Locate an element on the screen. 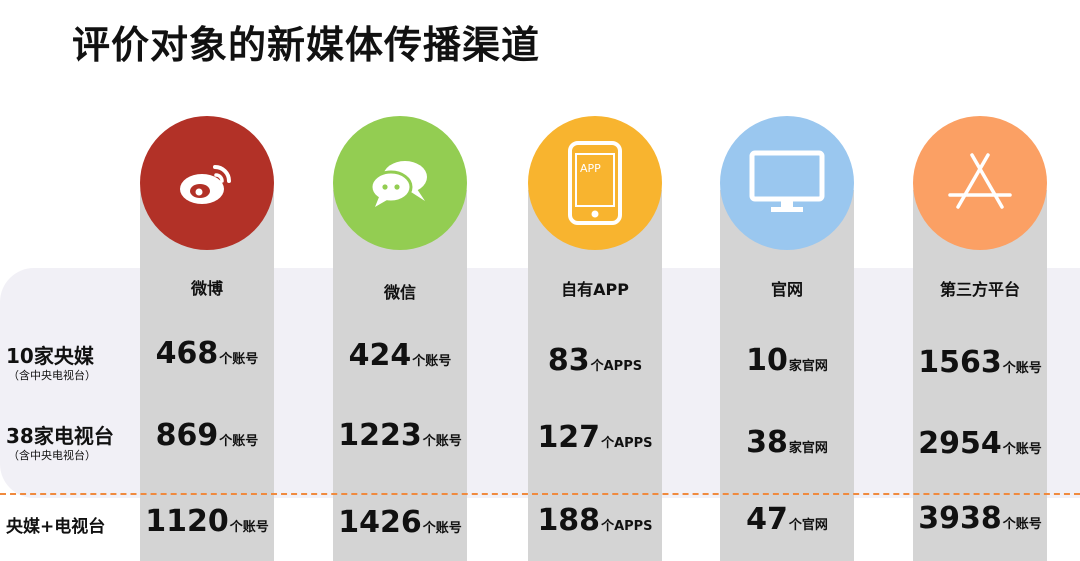 The width and height of the screenshot is (1080, 561). value-cell: 1426个账号 is located at coordinates (400, 522).